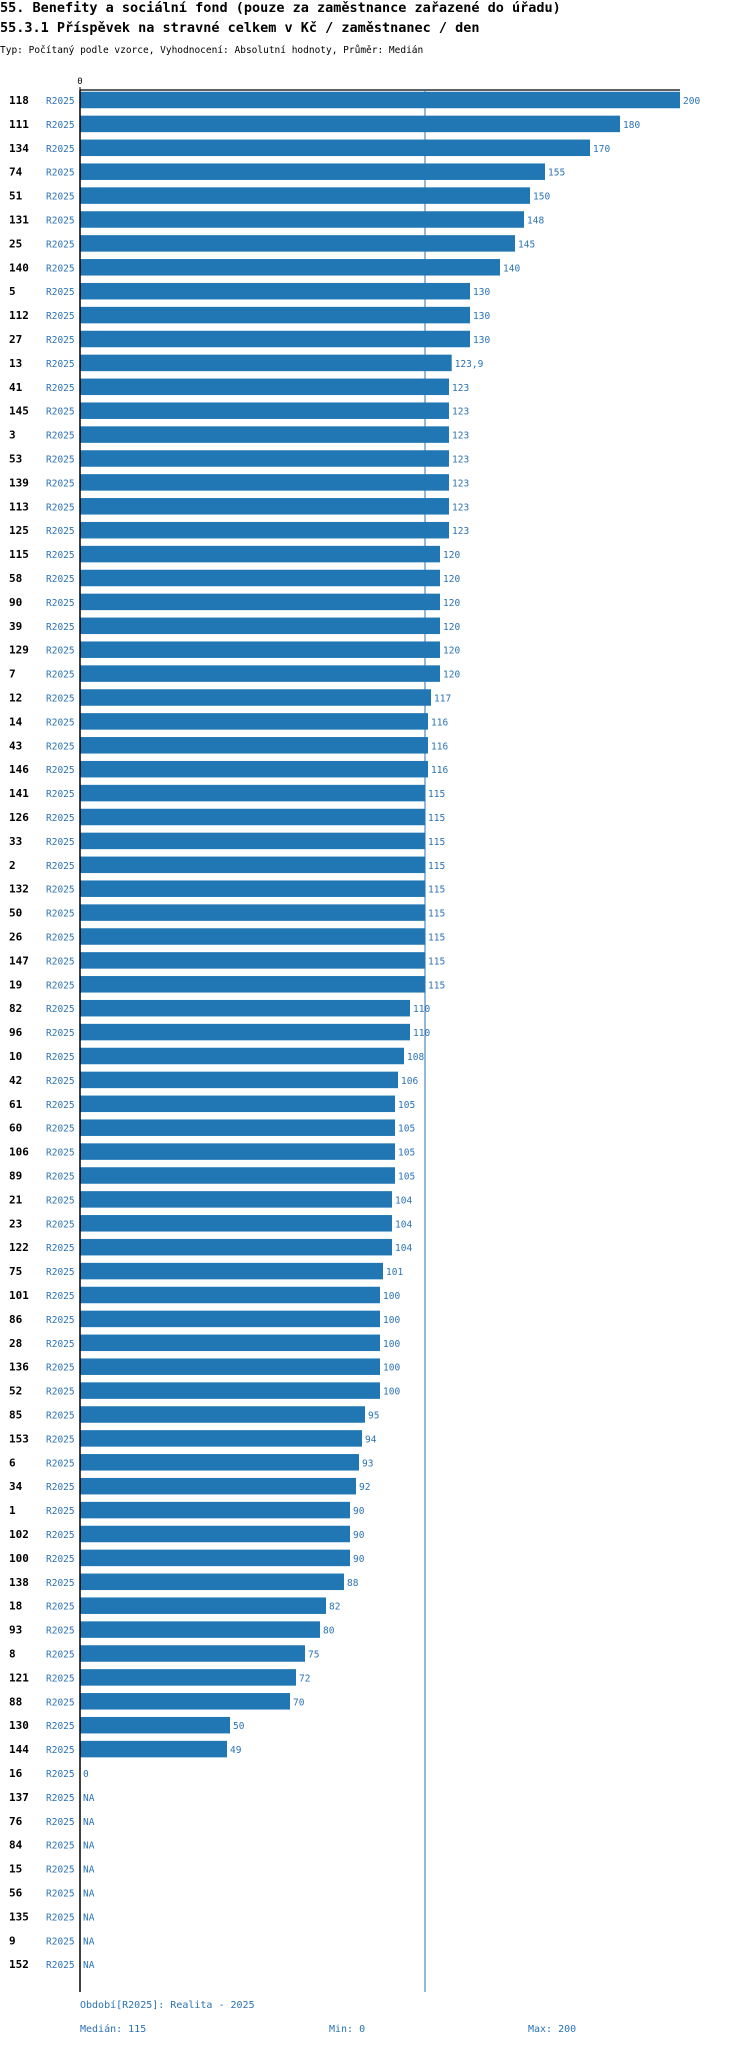 This screenshot has height=2048, width=750. I want to click on row-id-label: 86, so click(16, 1319).